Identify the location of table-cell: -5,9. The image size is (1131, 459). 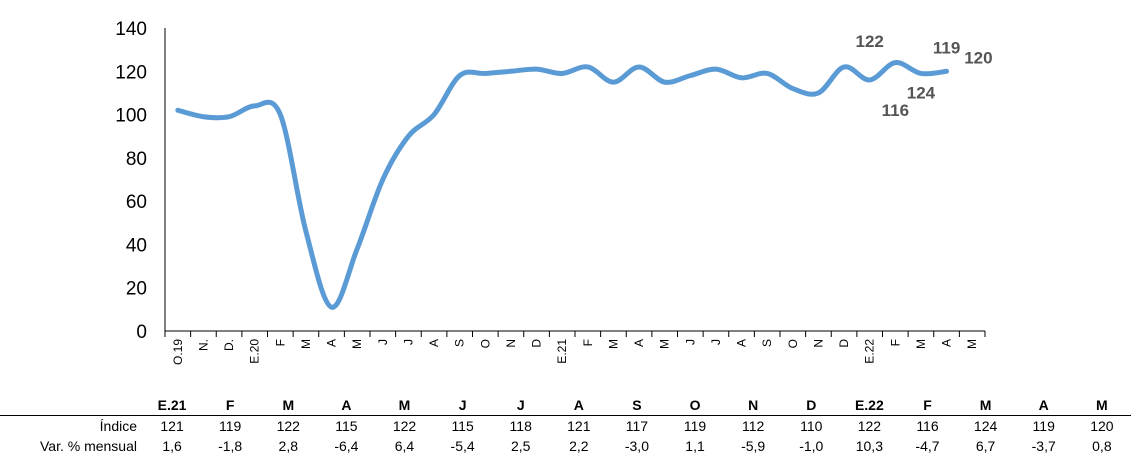
(753, 446).